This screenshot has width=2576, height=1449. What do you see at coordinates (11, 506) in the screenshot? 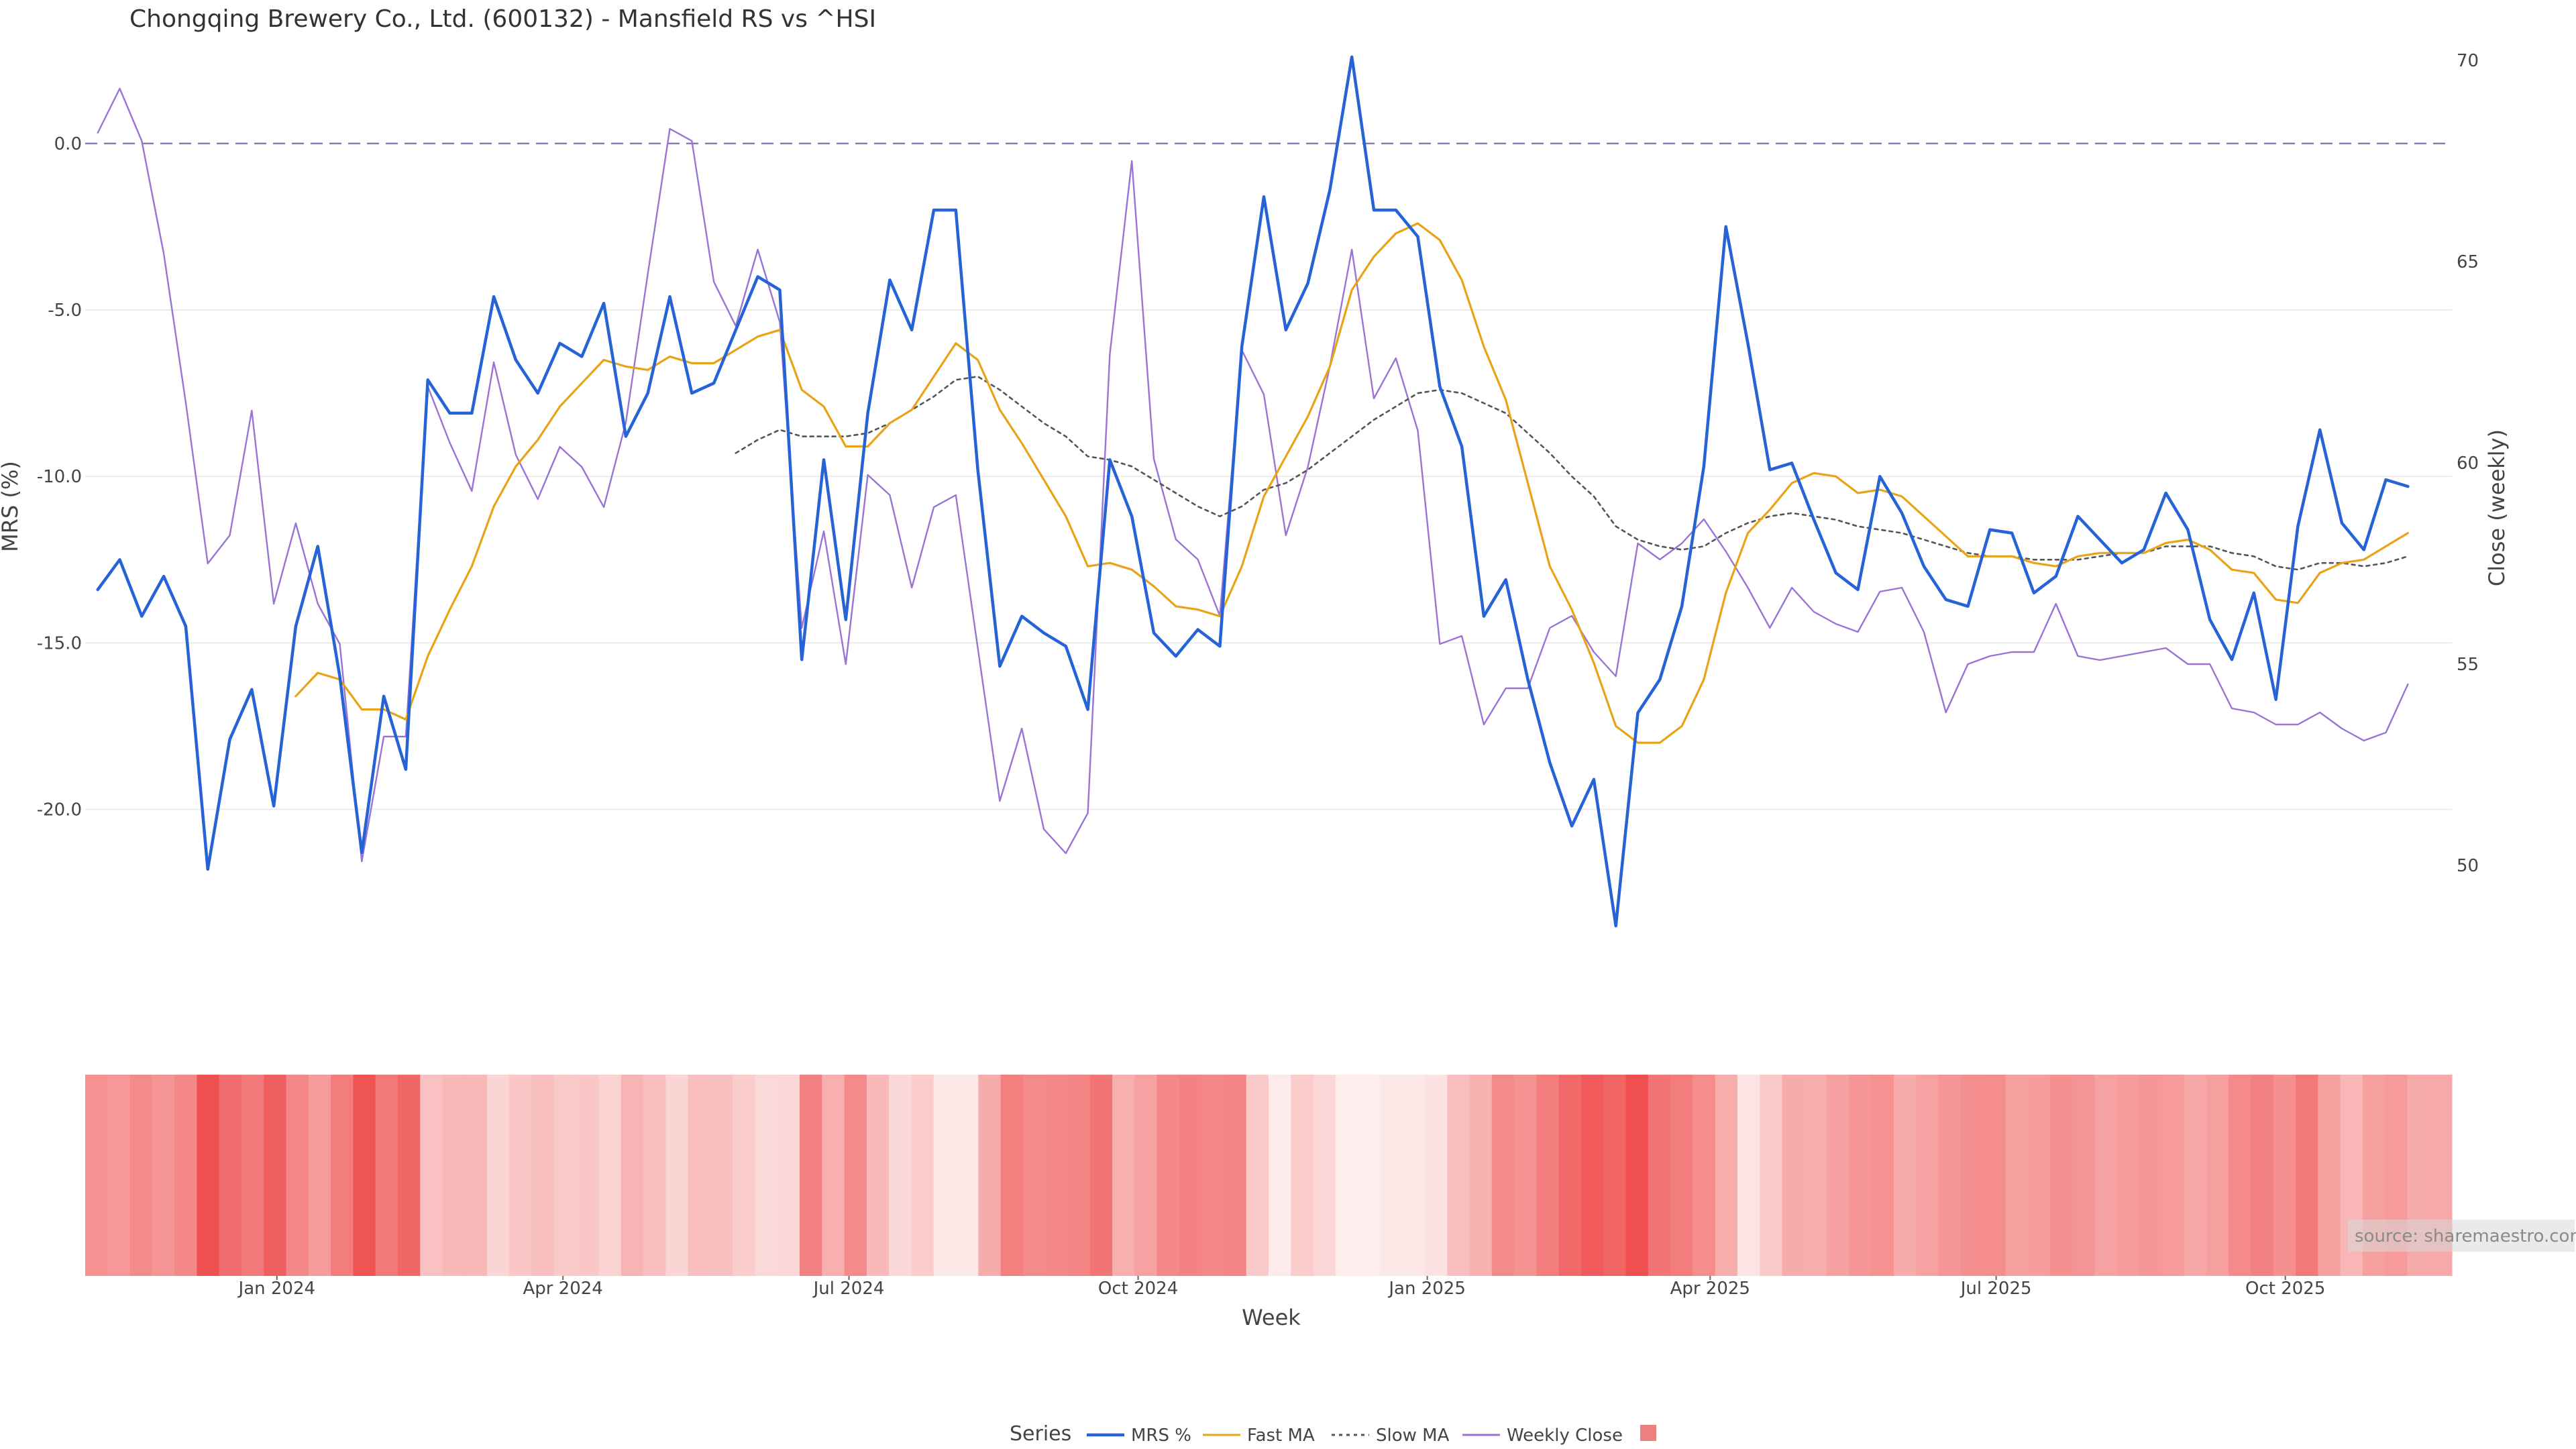
I see `left-axis-title: MRS (%)` at bounding box center [11, 506].